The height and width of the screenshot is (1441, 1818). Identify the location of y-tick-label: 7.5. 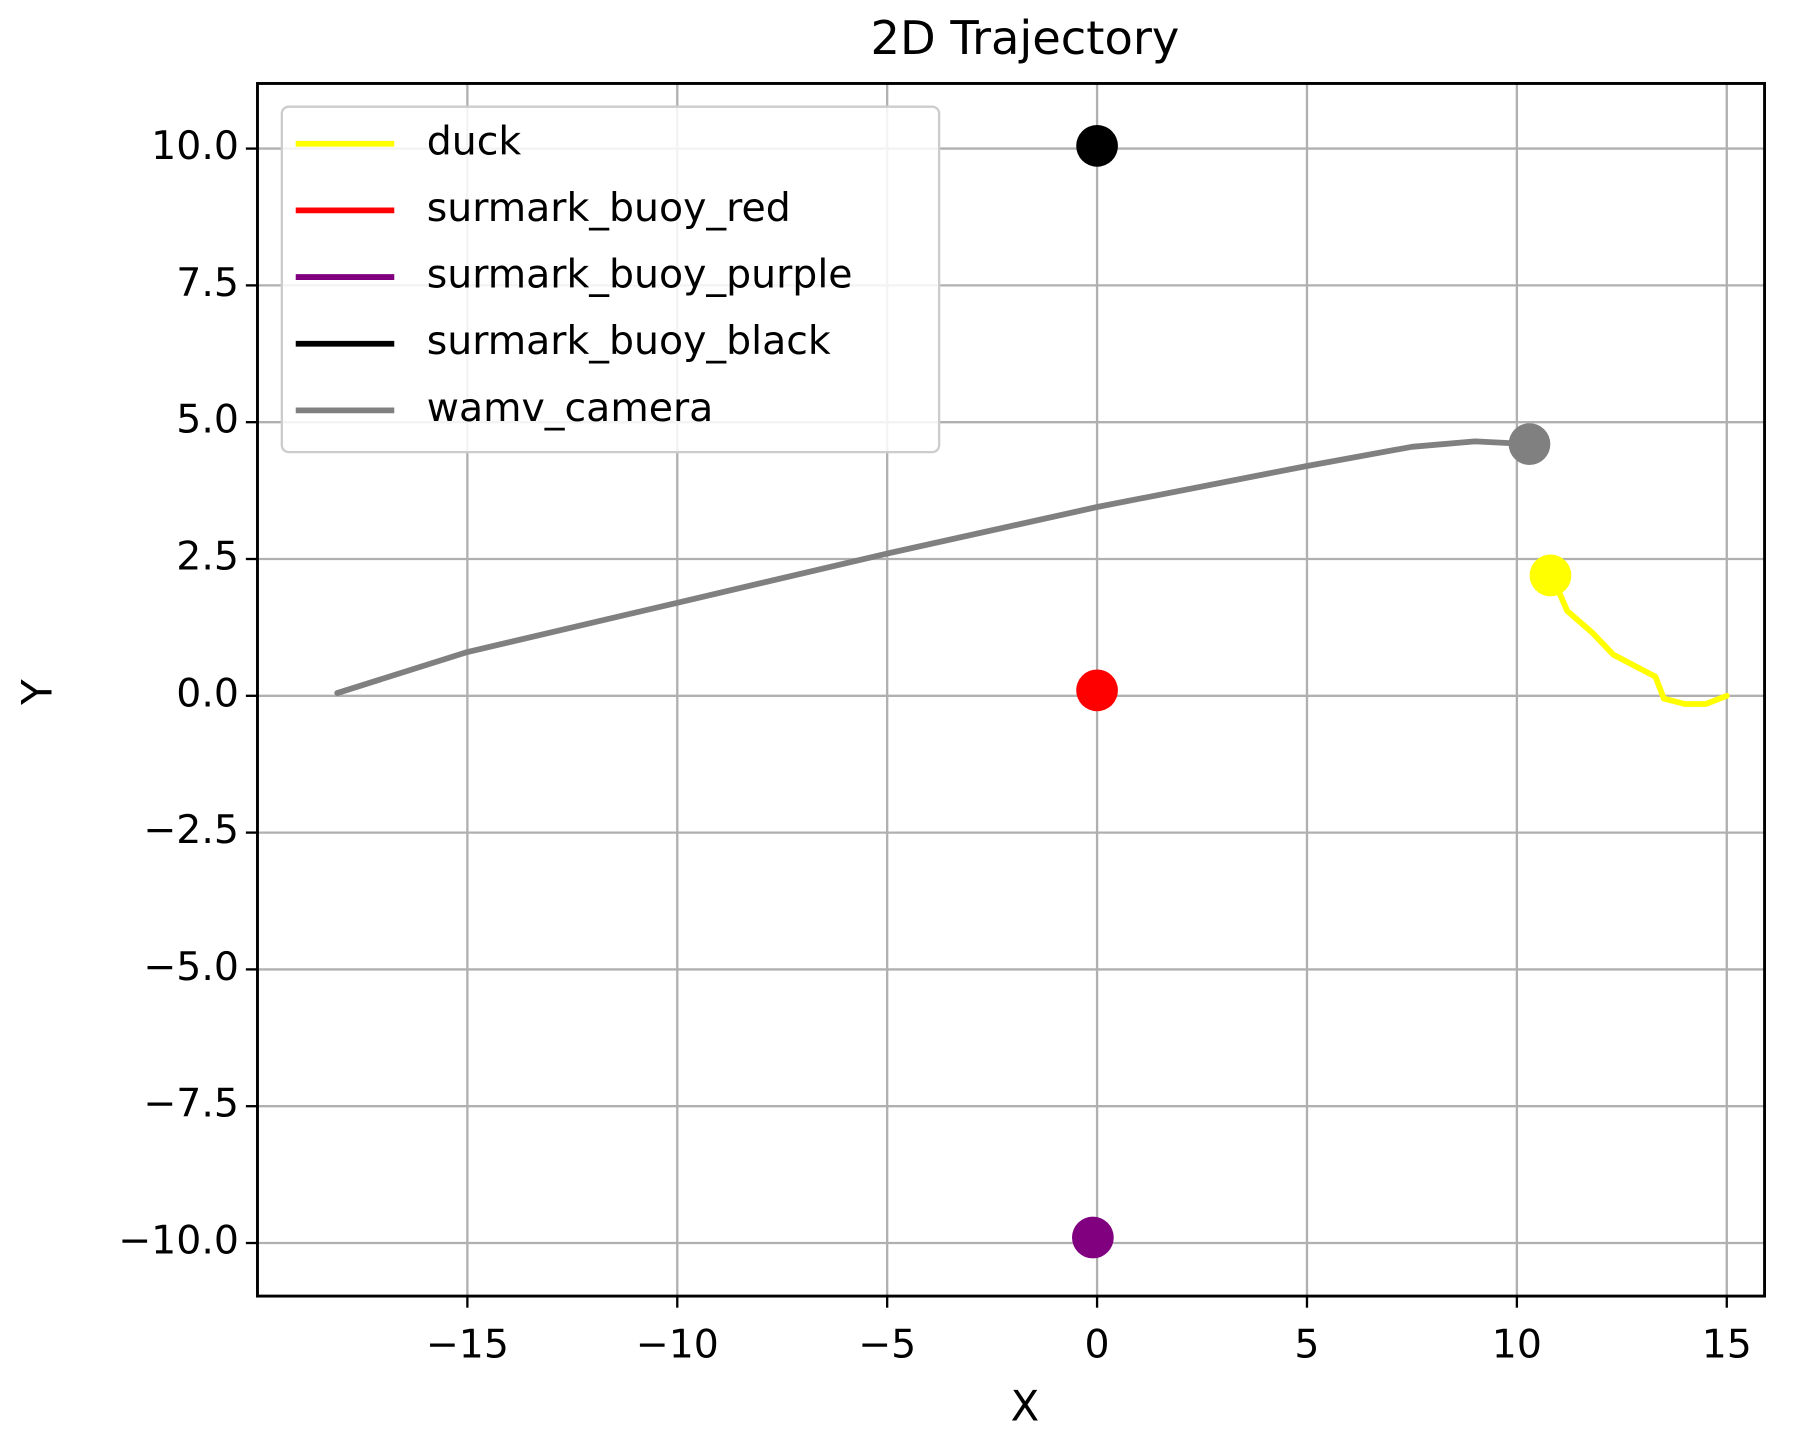
(207, 283).